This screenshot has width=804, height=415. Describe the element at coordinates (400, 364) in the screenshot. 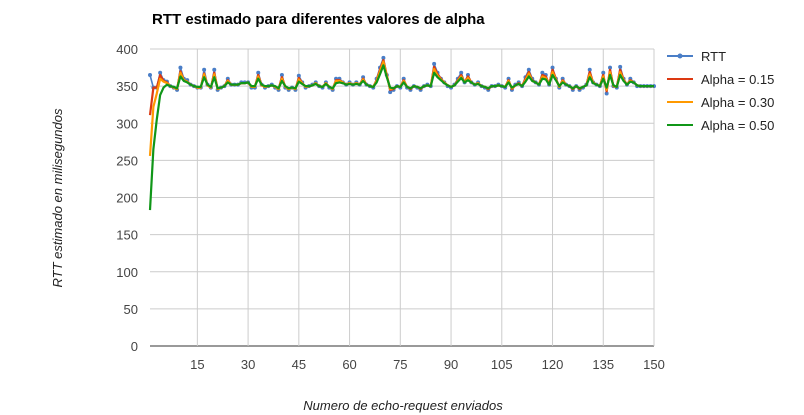

I see `x-tick-label: 75` at that location.